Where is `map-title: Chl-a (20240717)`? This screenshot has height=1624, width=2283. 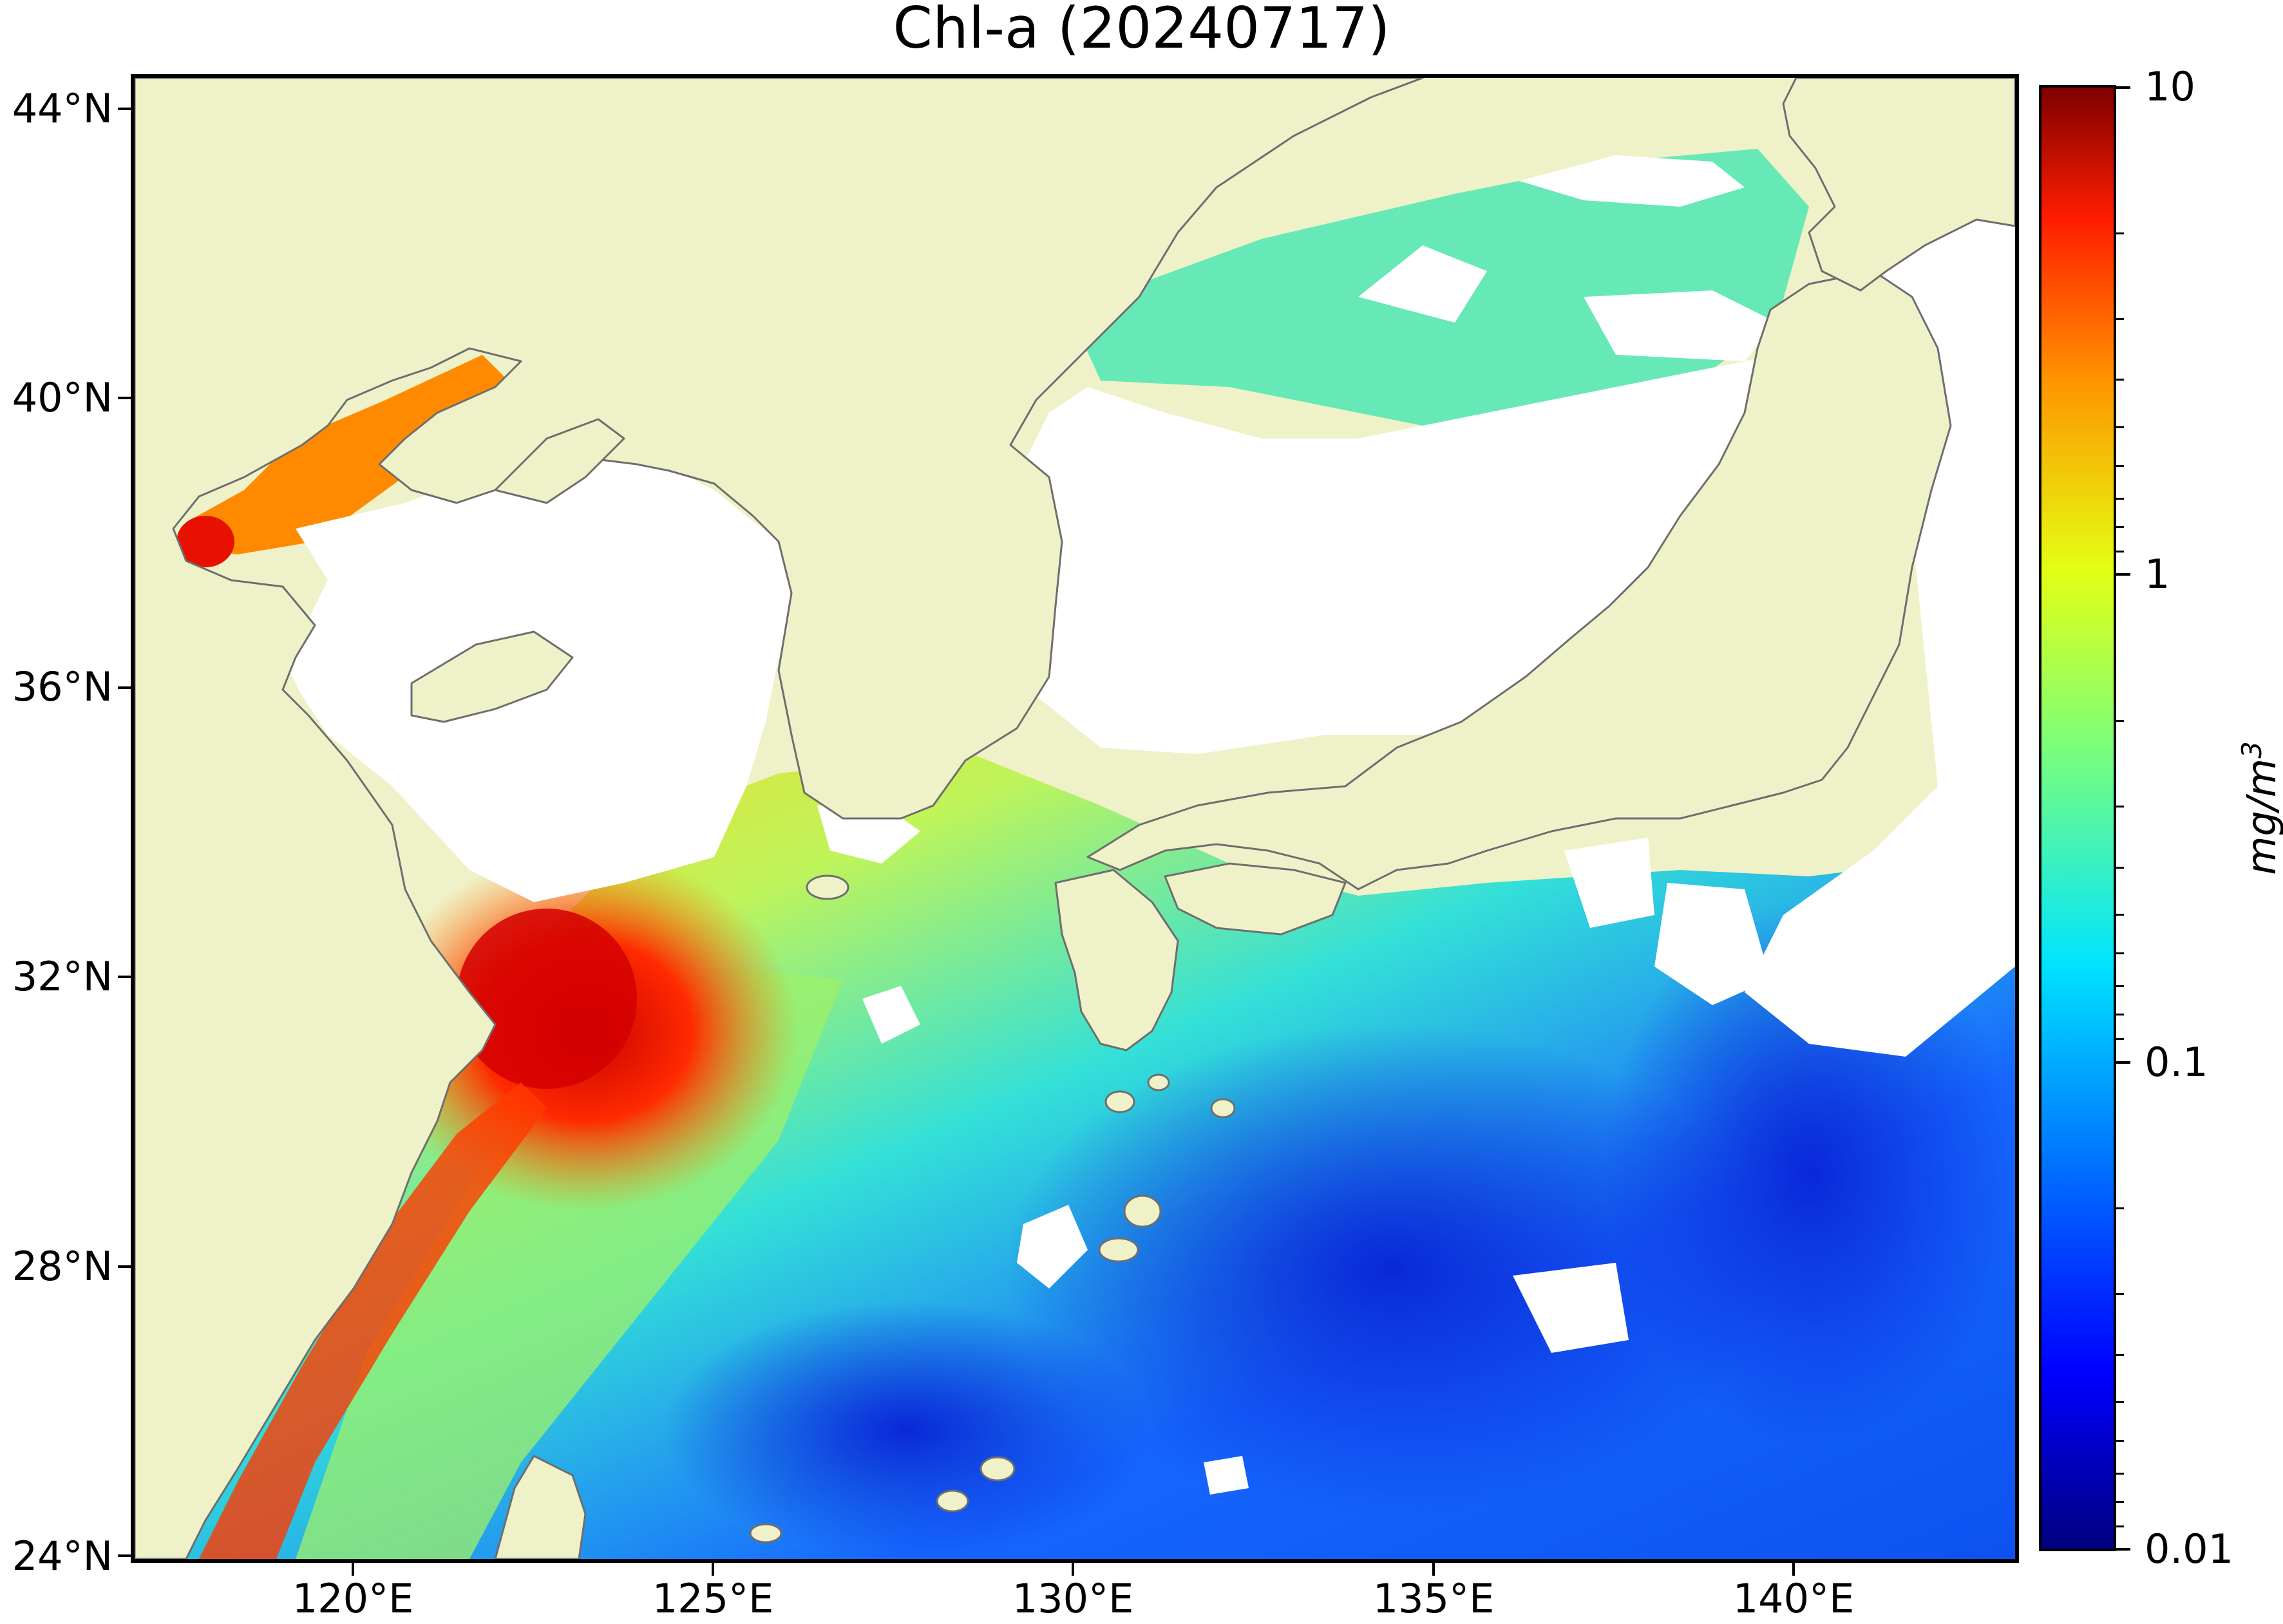 map-title: Chl-a (20240717) is located at coordinates (1141, 31).